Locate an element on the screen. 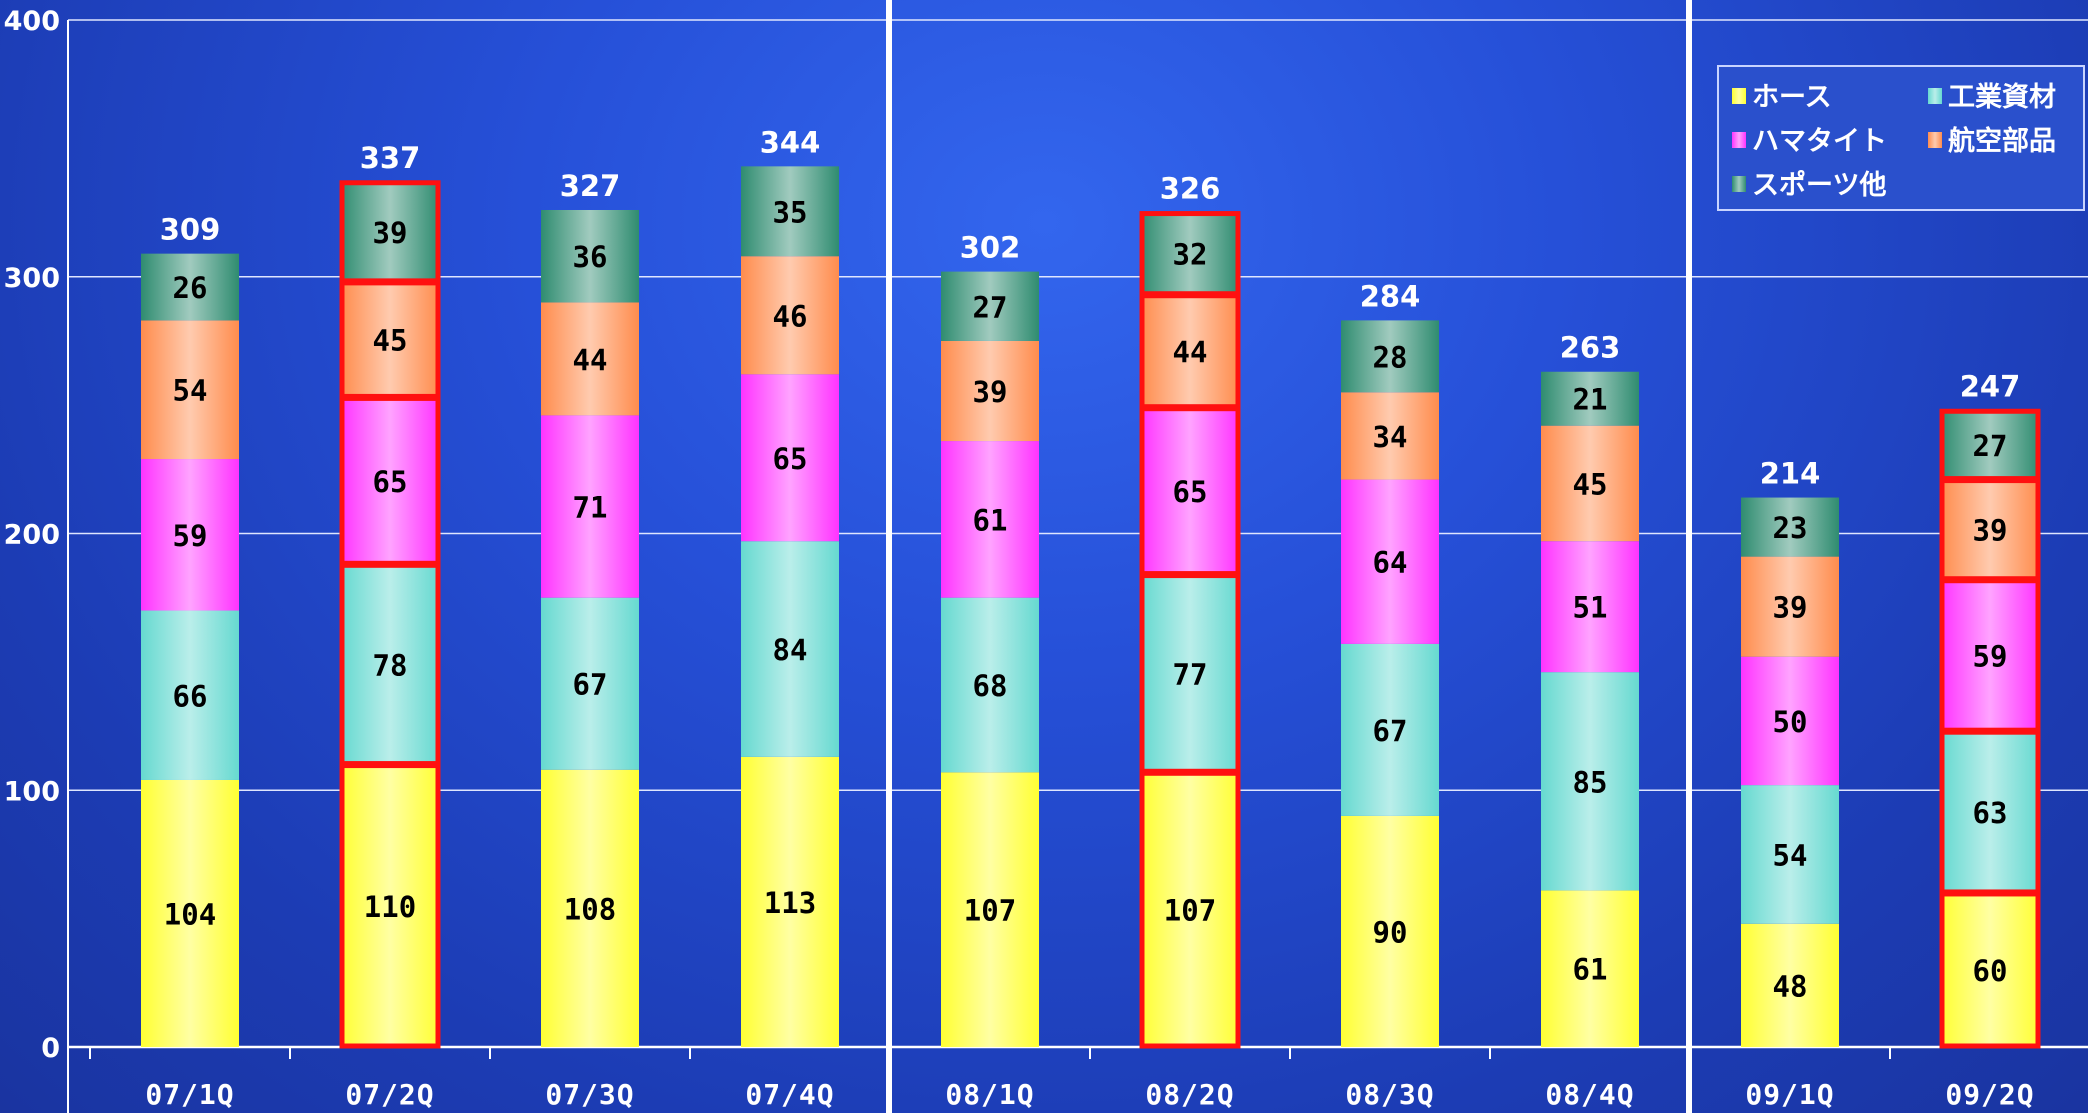  data-label: 66 is located at coordinates (190, 696).